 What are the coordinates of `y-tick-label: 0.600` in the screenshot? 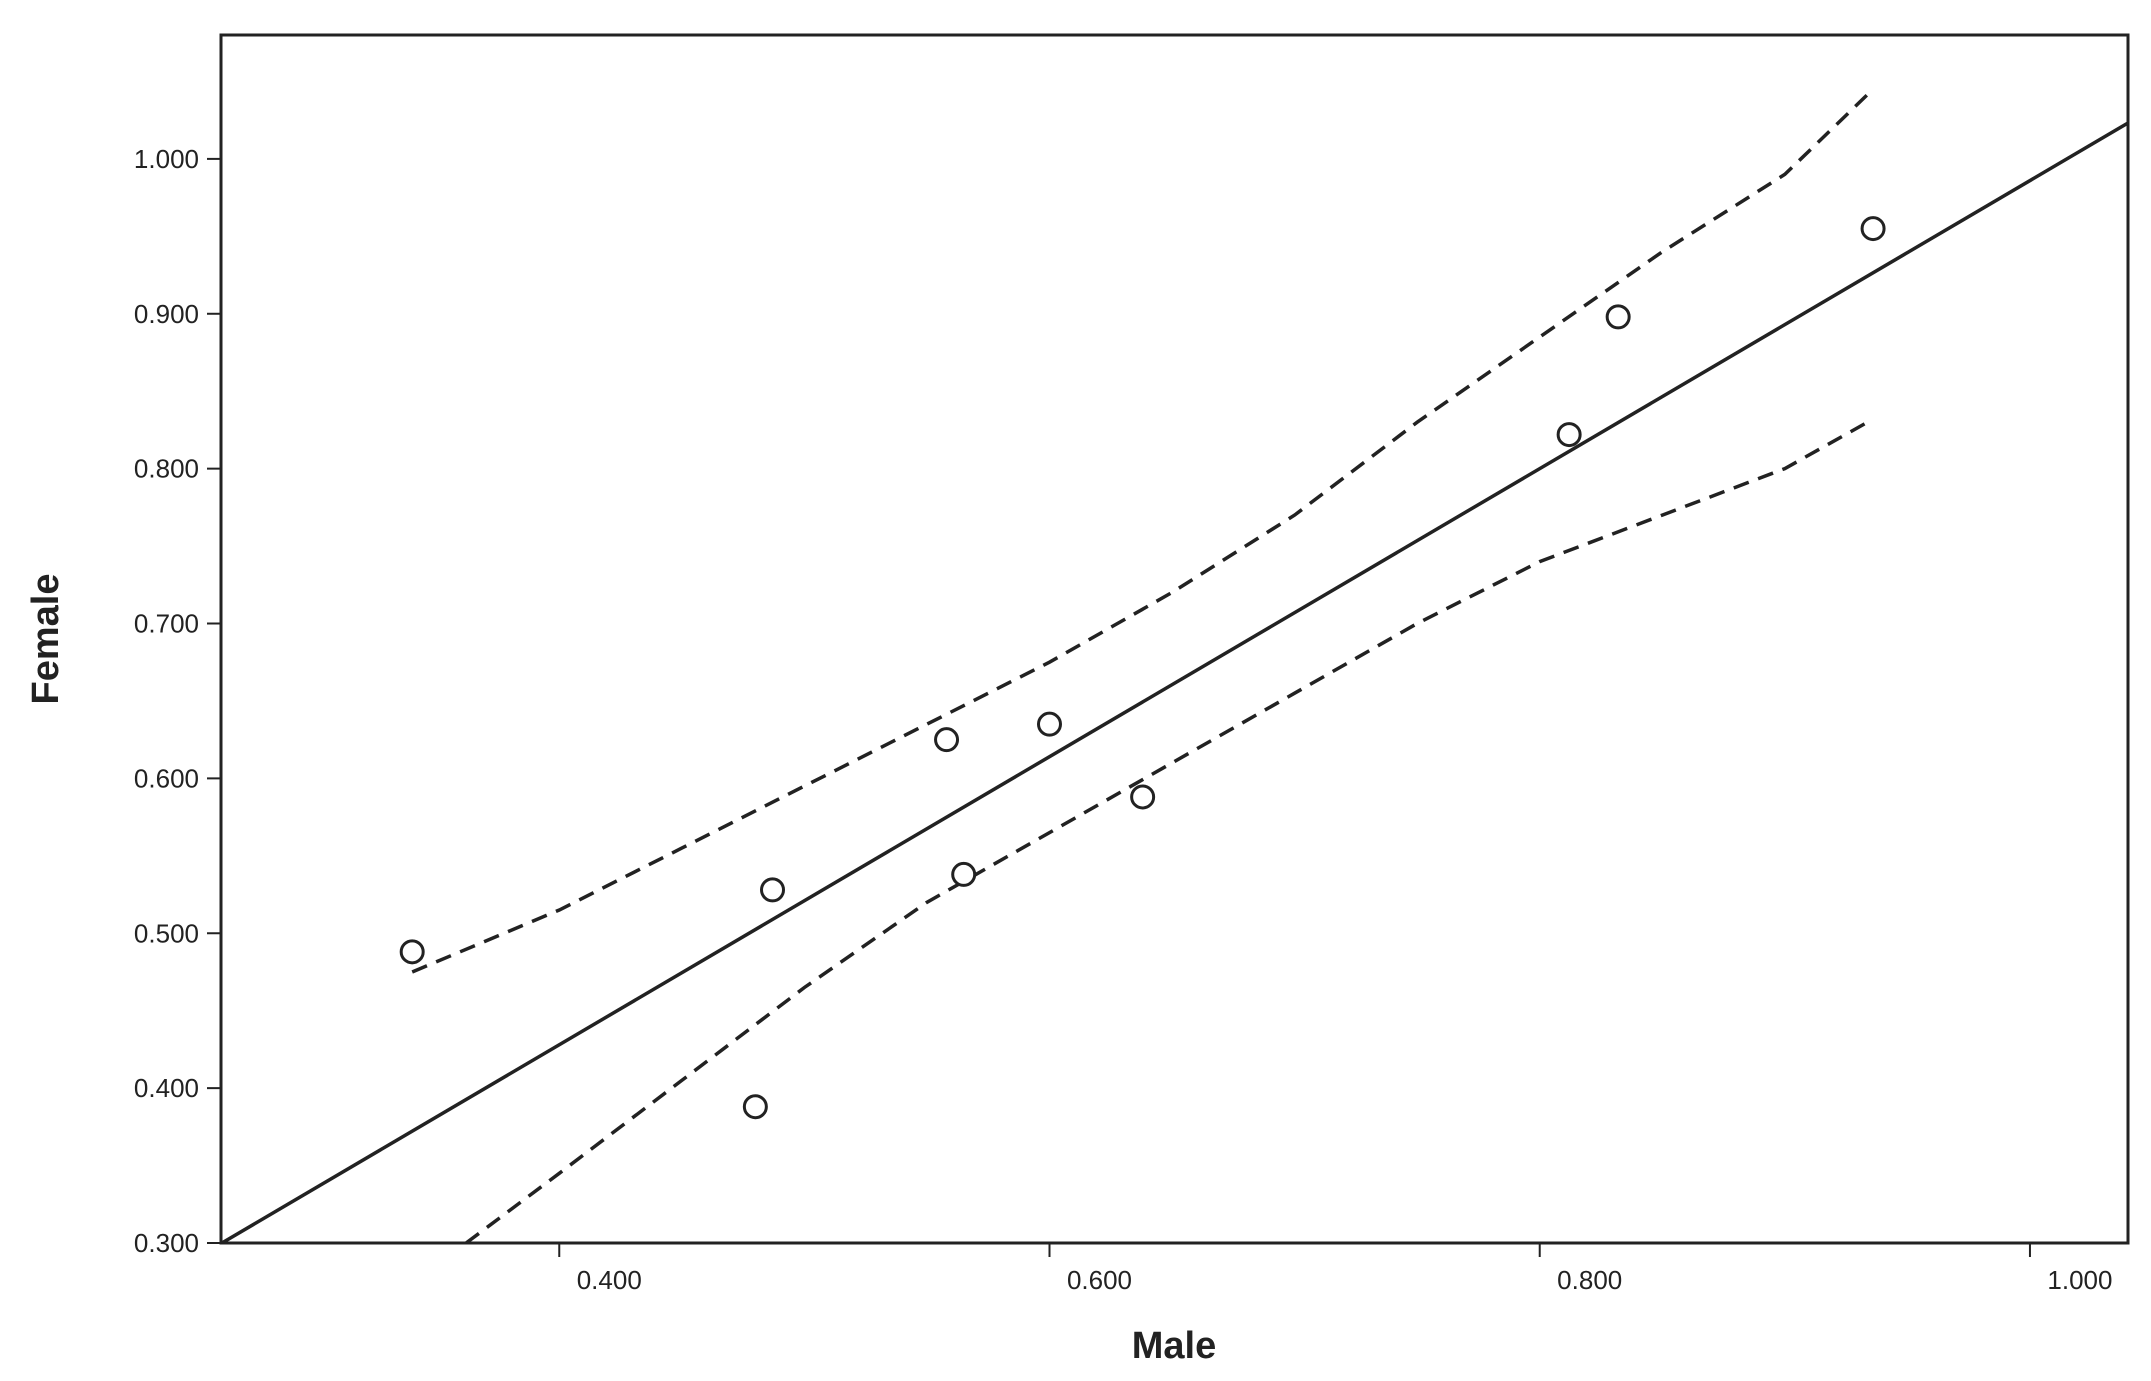 It's located at (166, 778).